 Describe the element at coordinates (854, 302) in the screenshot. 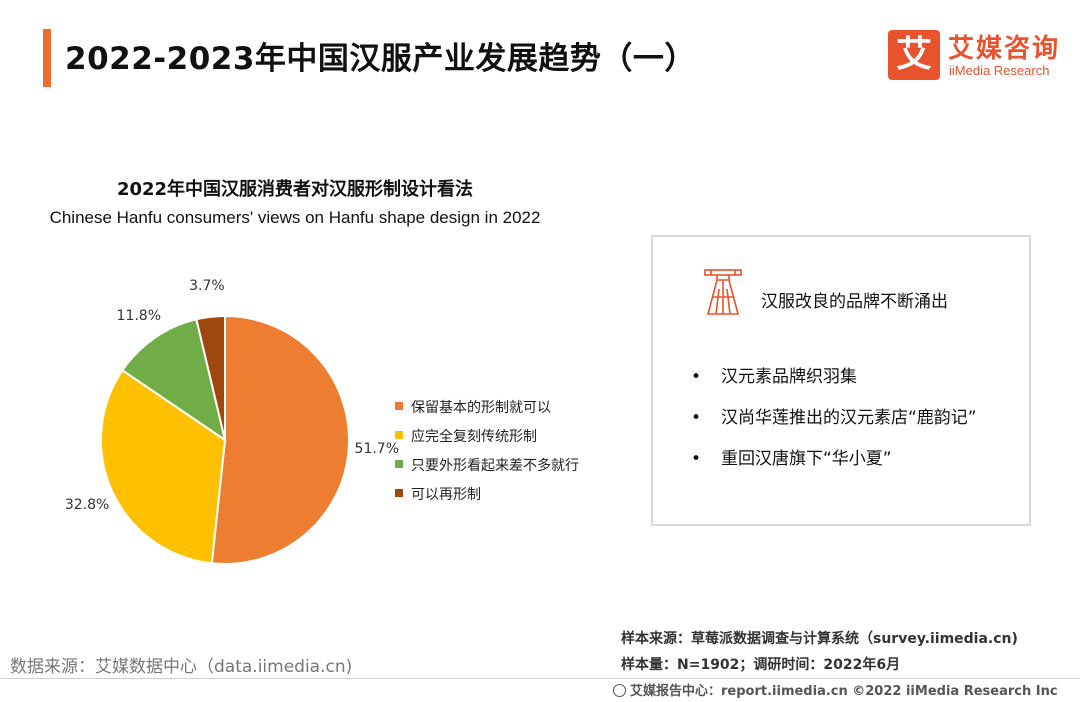

I see `info-heading: 汉服改良的品牌不断涌出` at that location.